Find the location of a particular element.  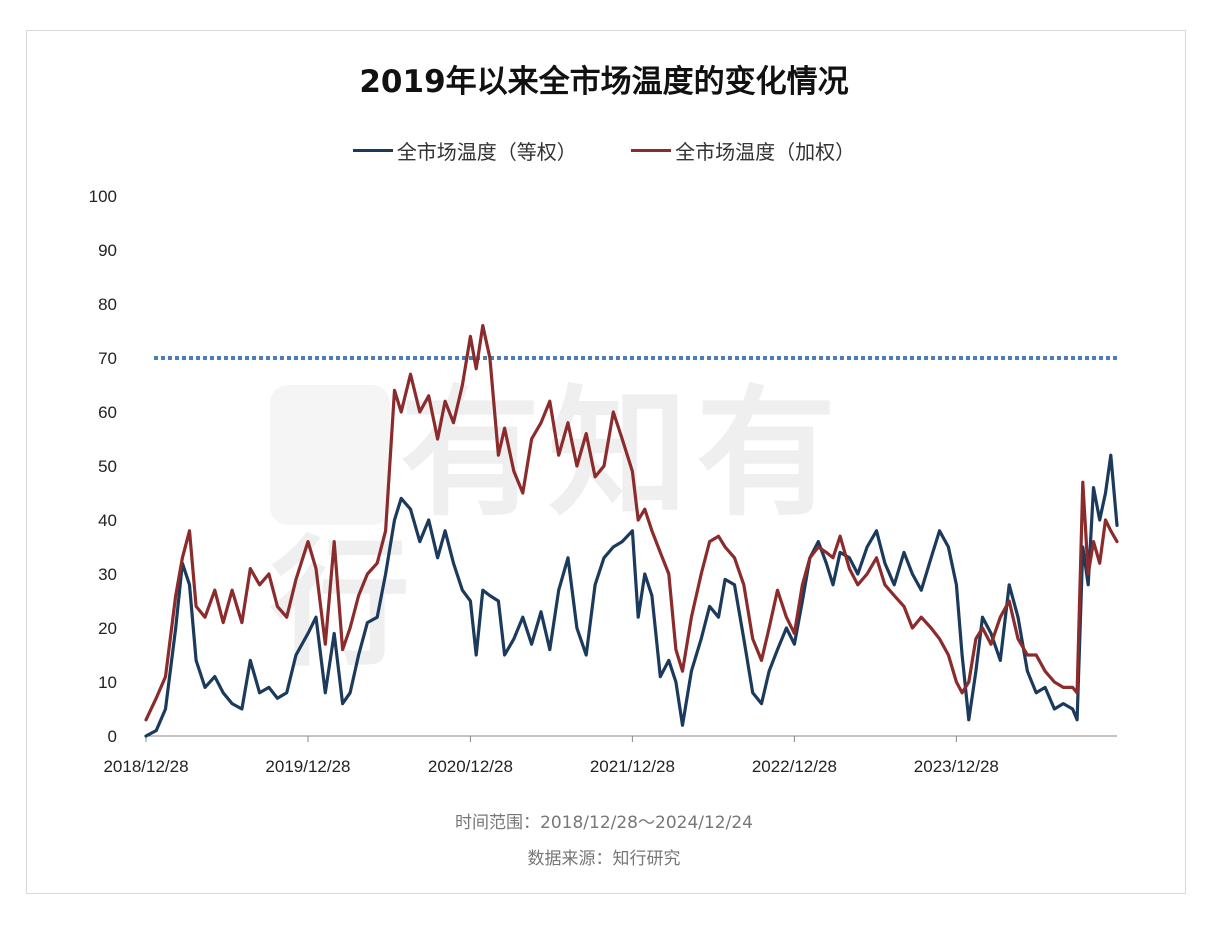

chart-title: 2019年以来全市场温度的变化情况 is located at coordinates (604, 82).